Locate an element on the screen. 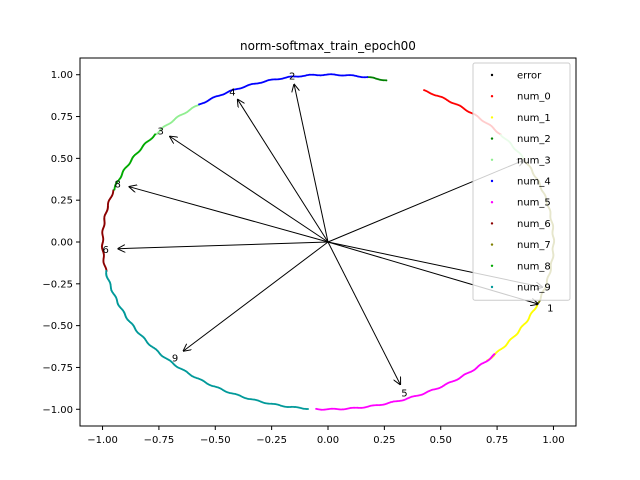  legend-box is located at coordinates (521, 181).